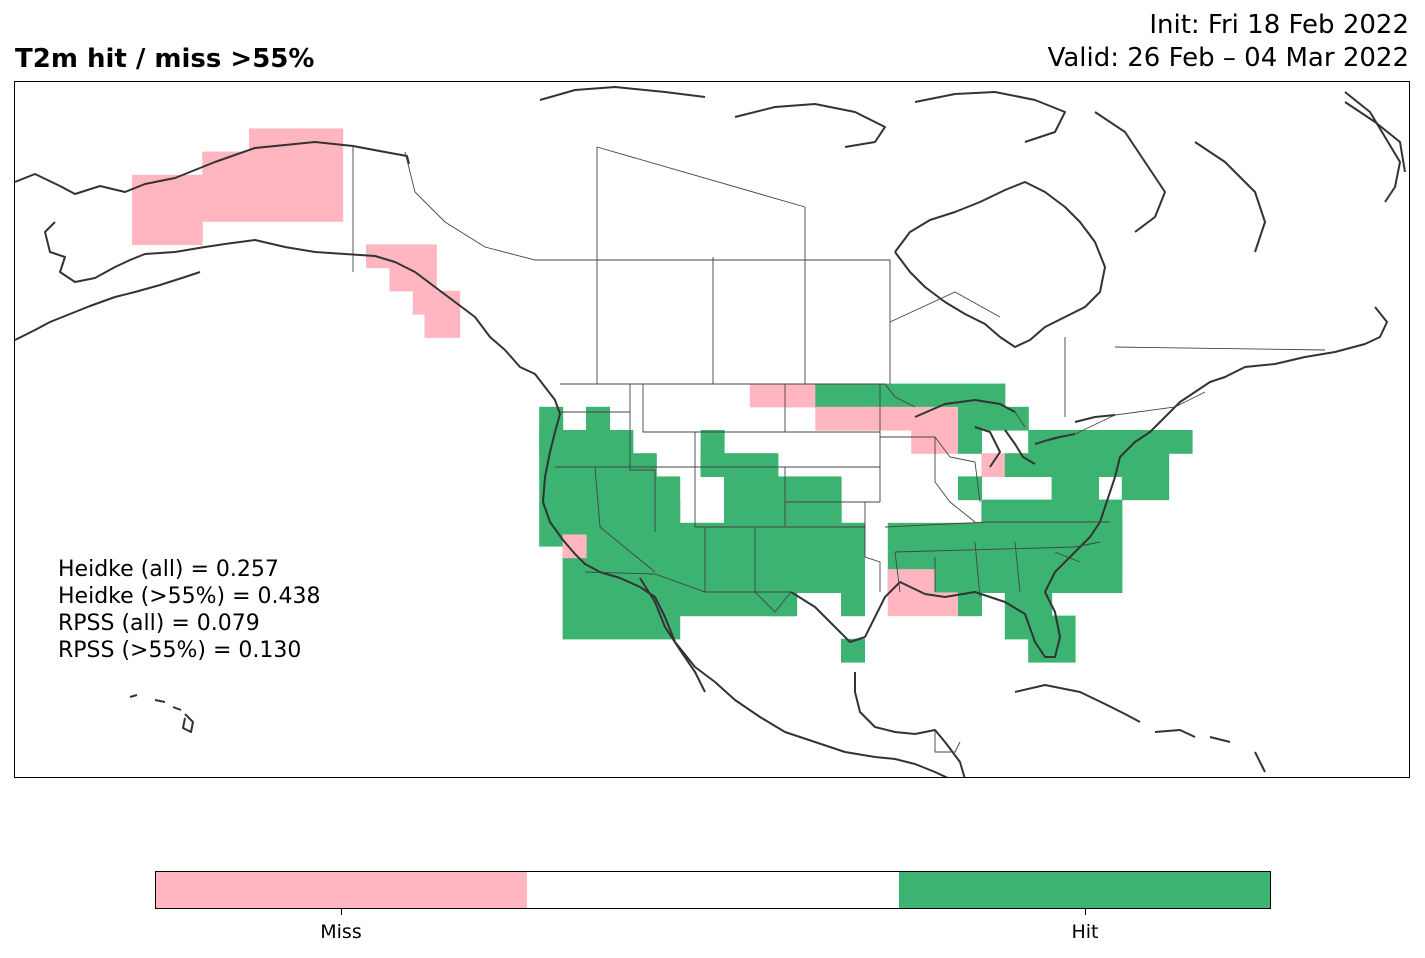 Image resolution: width=1425 pixels, height=958 pixels. I want to click on valid-period-label: Valid: 26 Feb – 04 Mar 2022, so click(1228, 58).